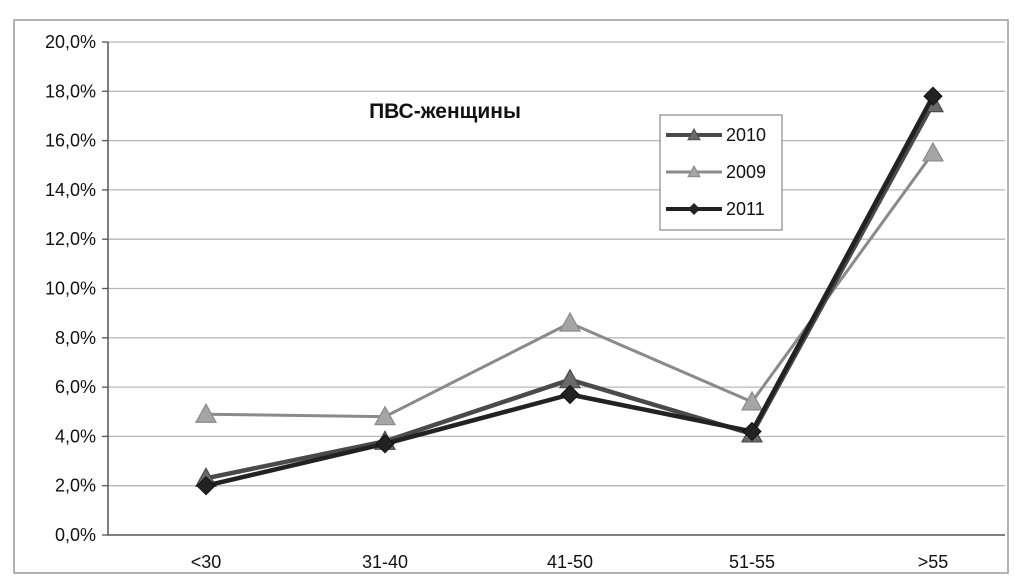 The width and height of the screenshot is (1014, 579). What do you see at coordinates (70, 42) in the screenshot?
I see `y-tick-label: 20,0%` at bounding box center [70, 42].